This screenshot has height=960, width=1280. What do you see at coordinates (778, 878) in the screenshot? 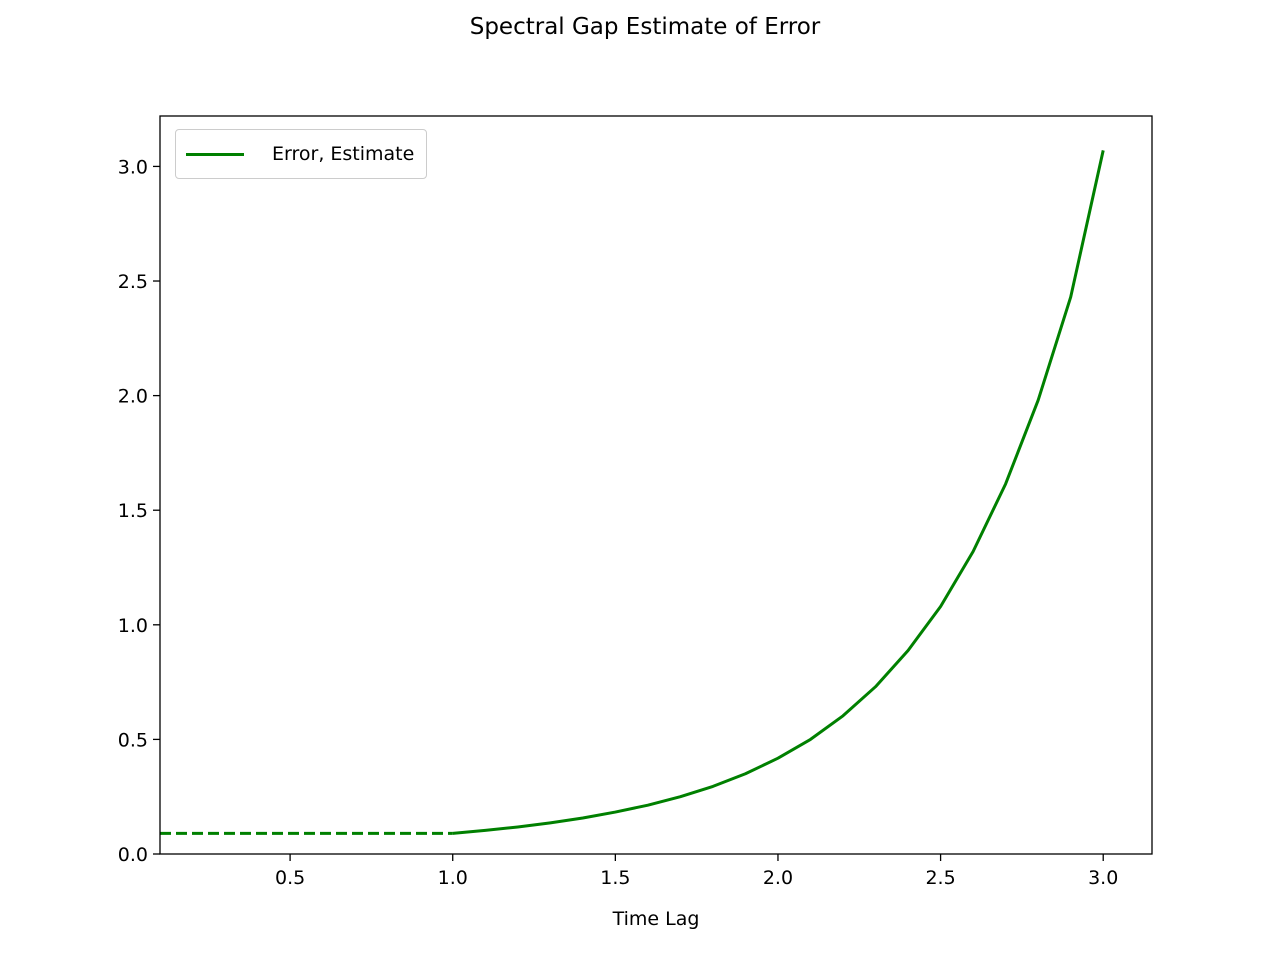
I see `x-tick-label: 2.0` at bounding box center [778, 878].